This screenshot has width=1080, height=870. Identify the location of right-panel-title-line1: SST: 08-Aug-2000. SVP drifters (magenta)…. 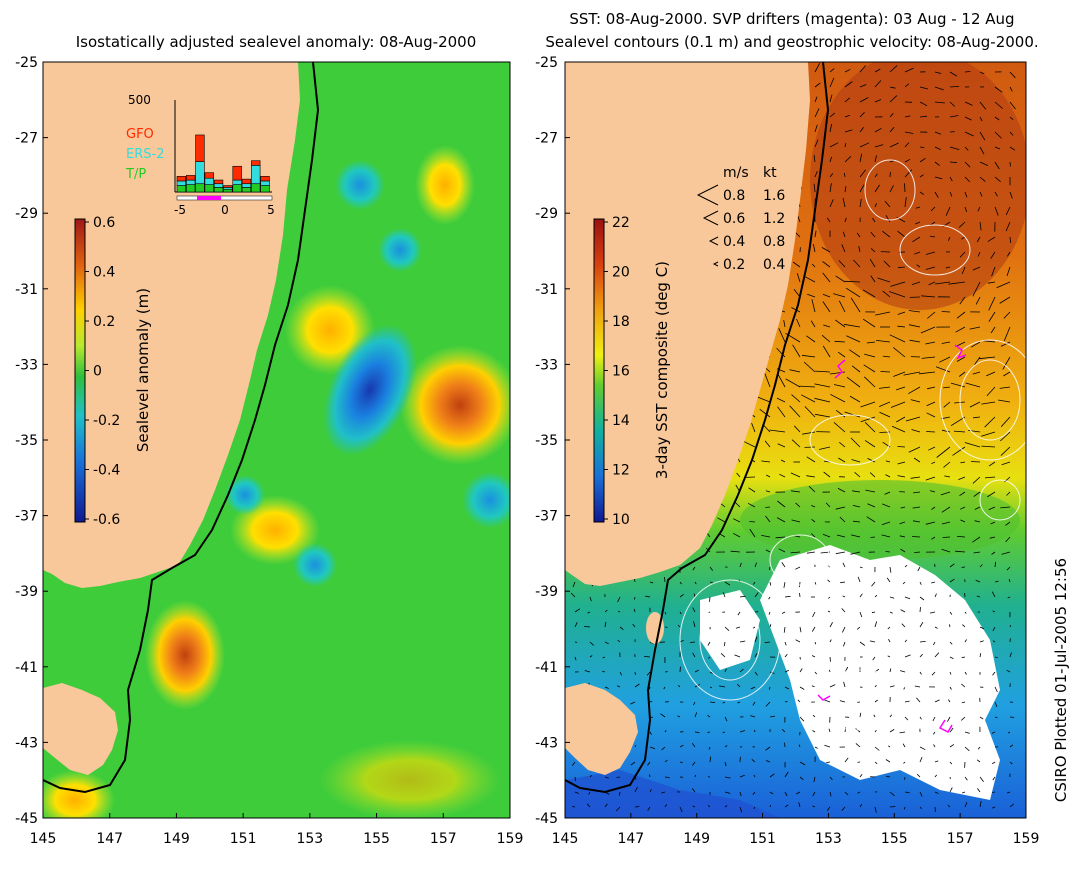
(791, 19).